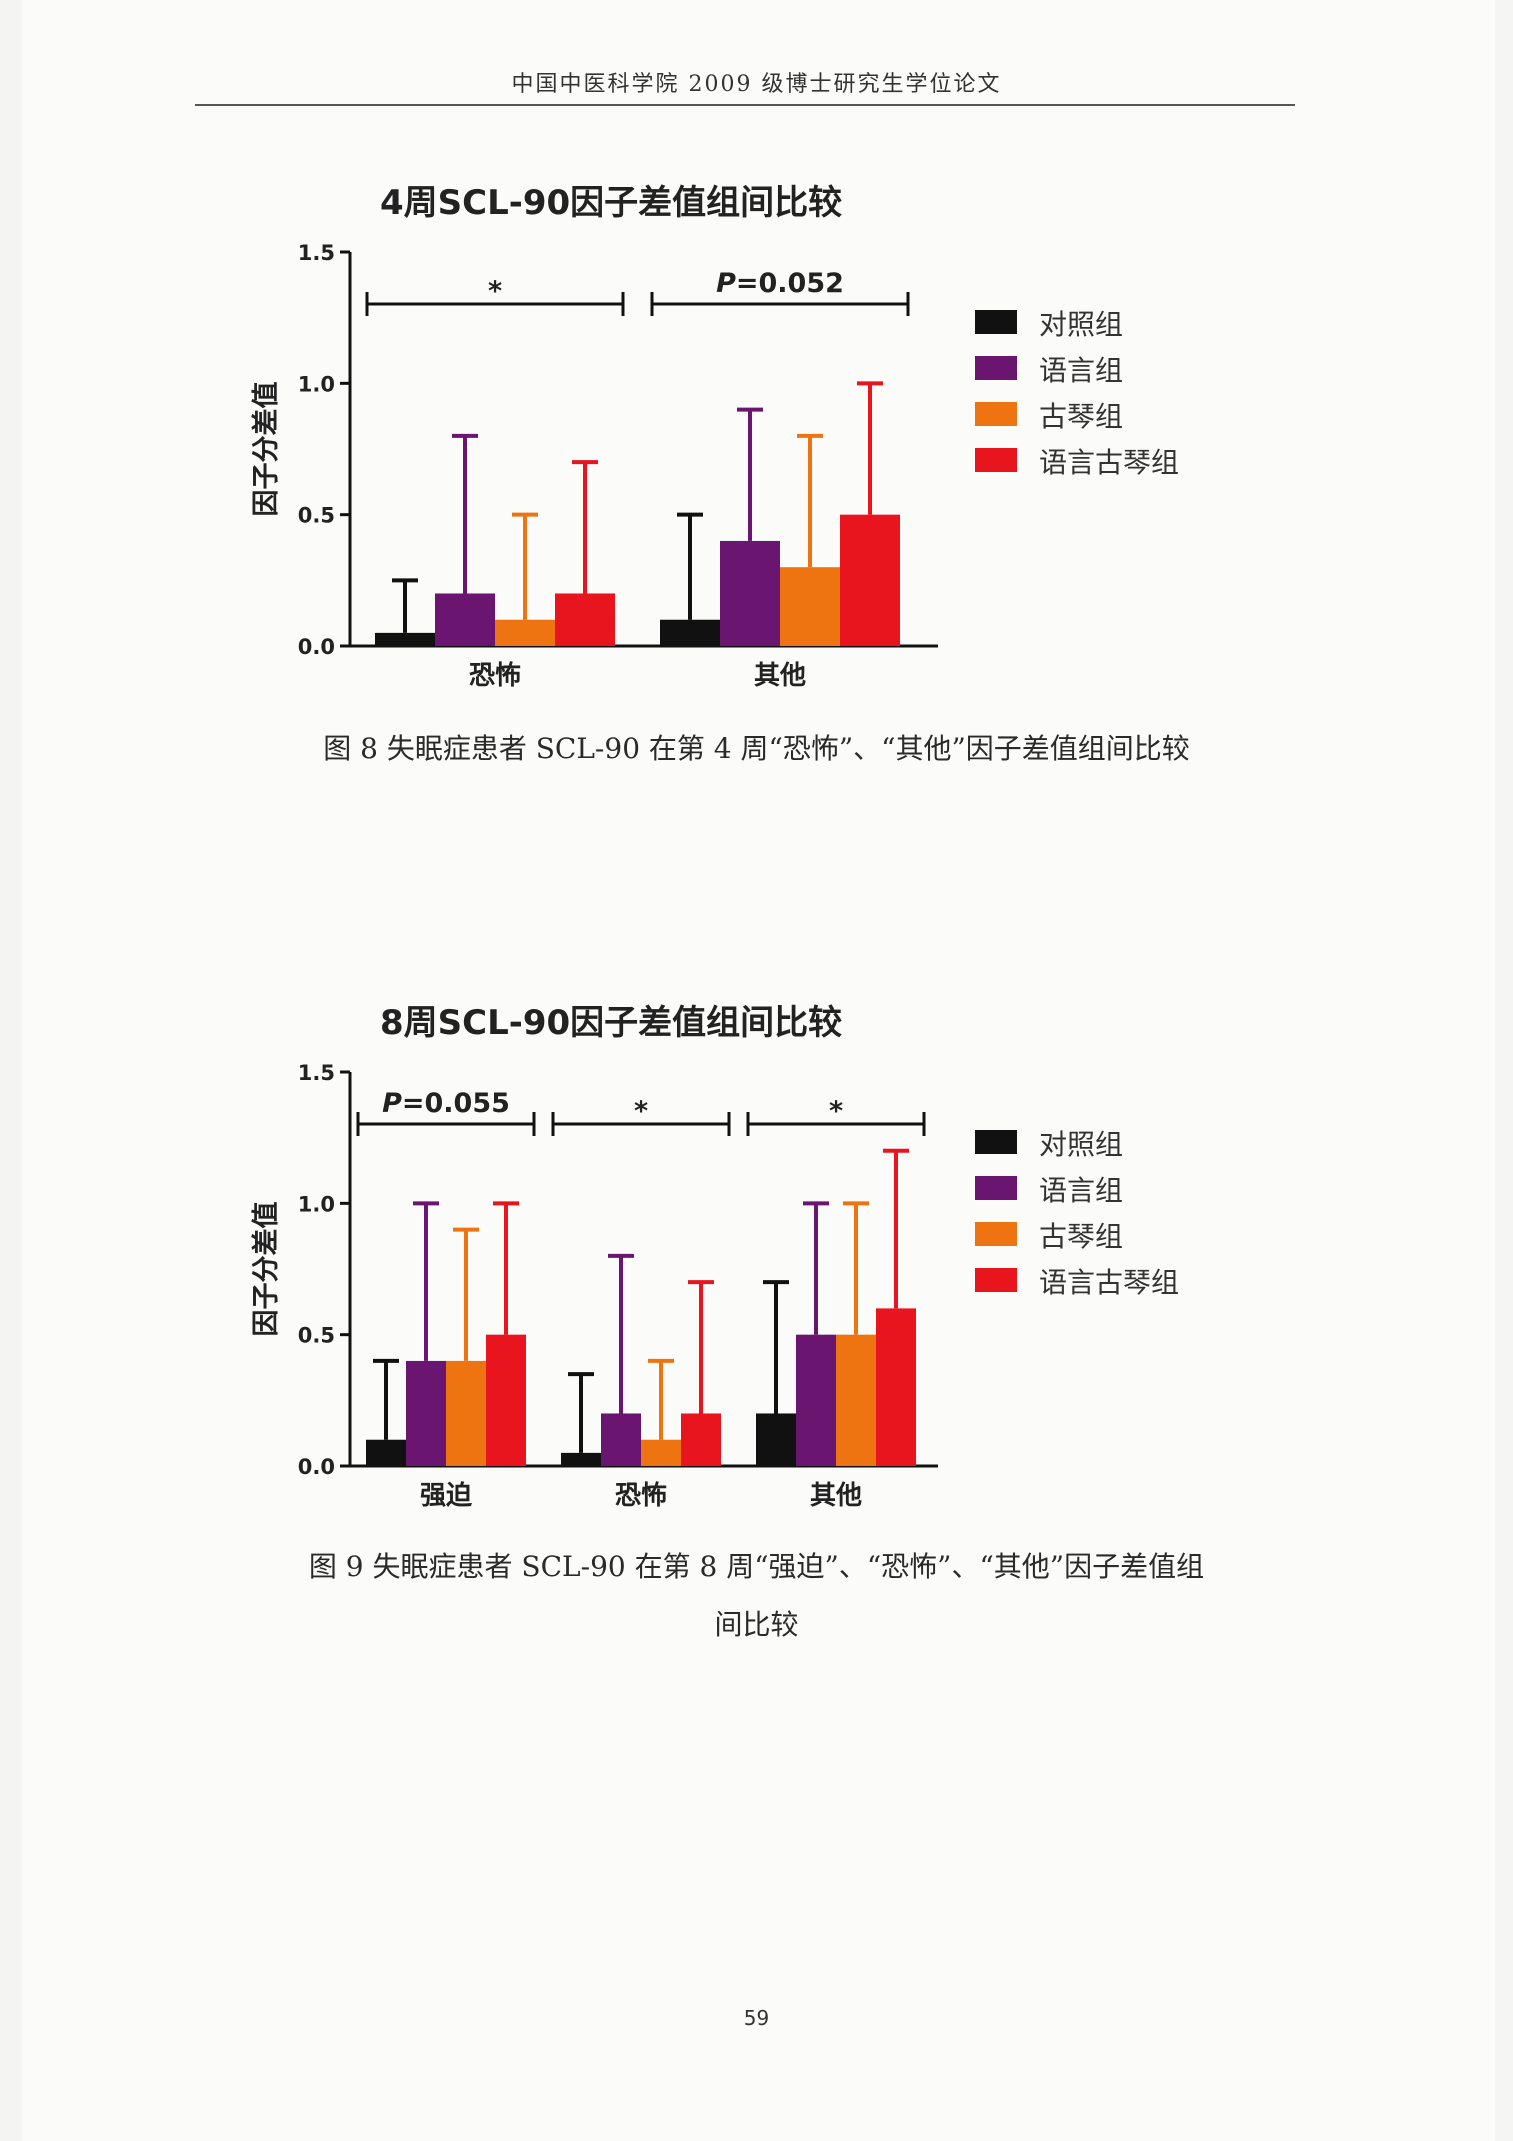  Describe the element at coordinates (611, 1023) in the screenshot. I see `chart-title: 8周SCL-90因子差值组间比较` at that location.